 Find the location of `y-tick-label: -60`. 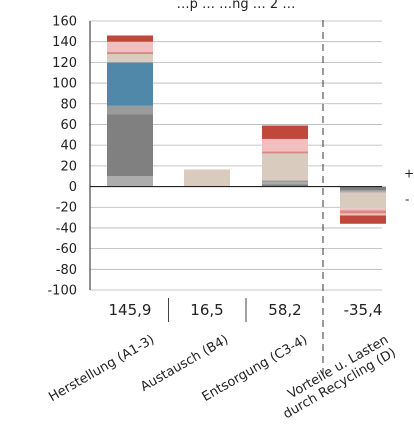

y-tick-label: -60 is located at coordinates (66, 249).